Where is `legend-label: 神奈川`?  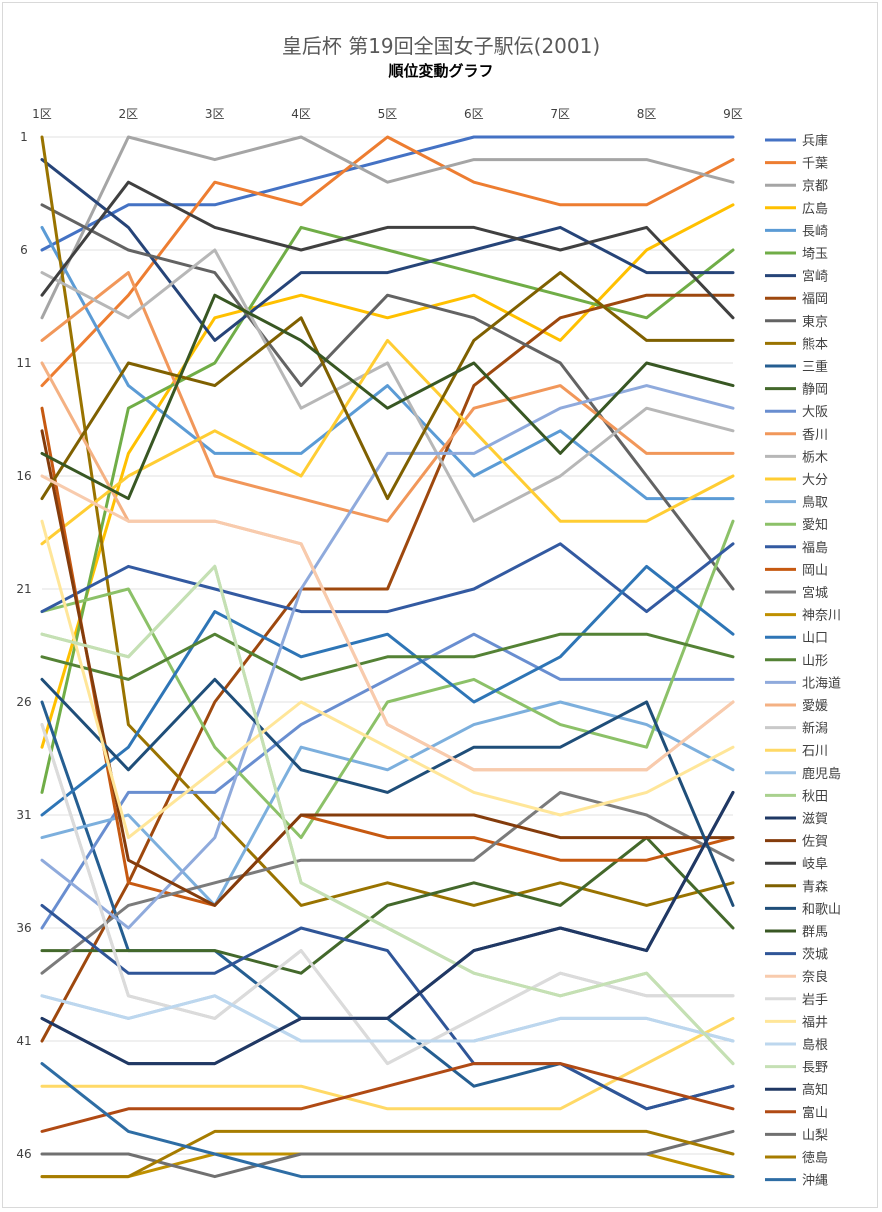 legend-label: 神奈川 is located at coordinates (821, 616).